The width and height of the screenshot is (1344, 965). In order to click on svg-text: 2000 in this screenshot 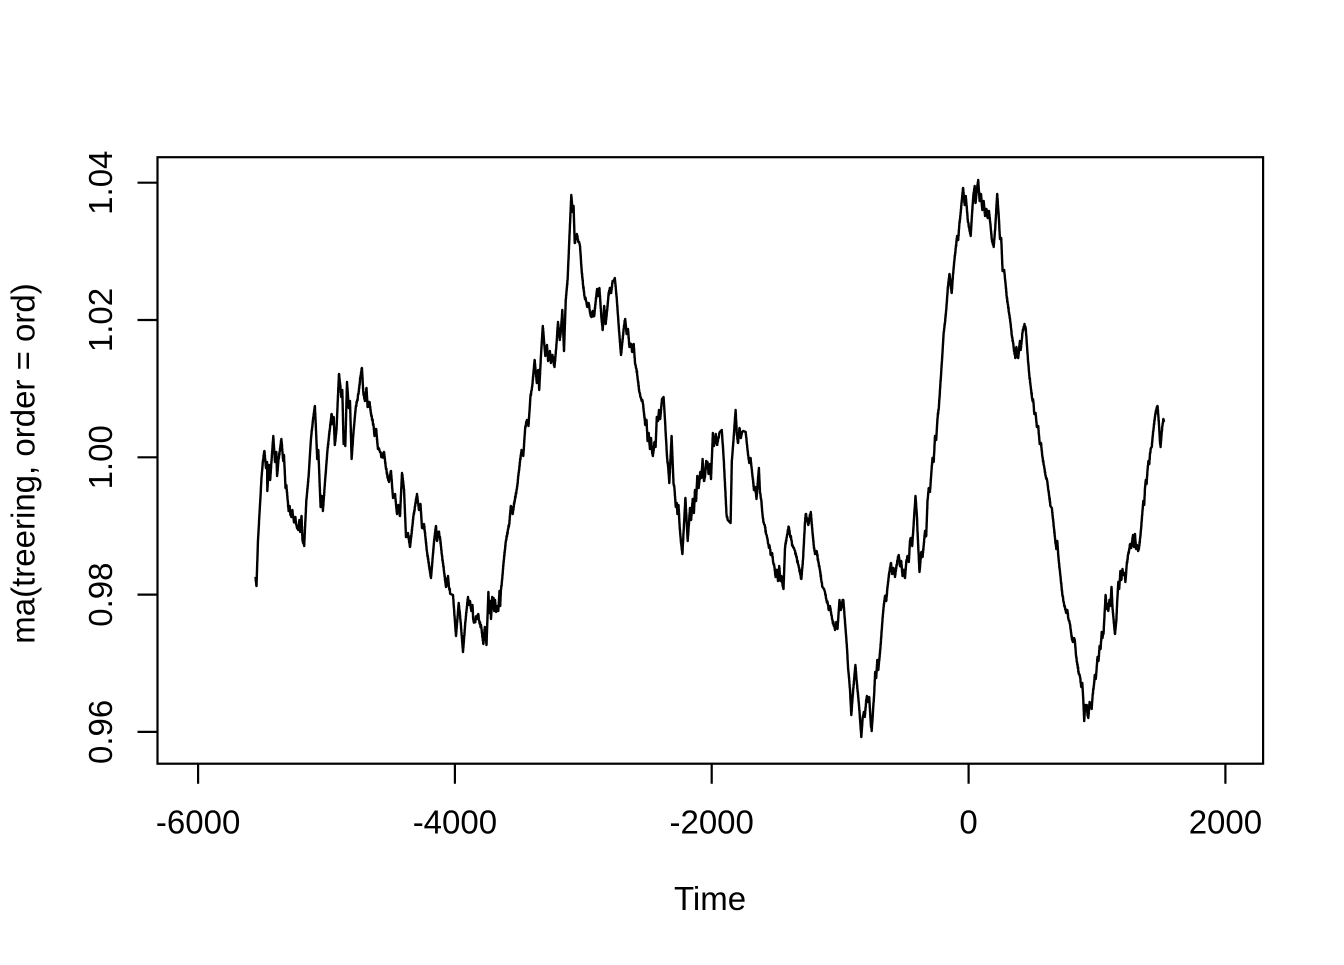, I will do `click(1225, 822)`.